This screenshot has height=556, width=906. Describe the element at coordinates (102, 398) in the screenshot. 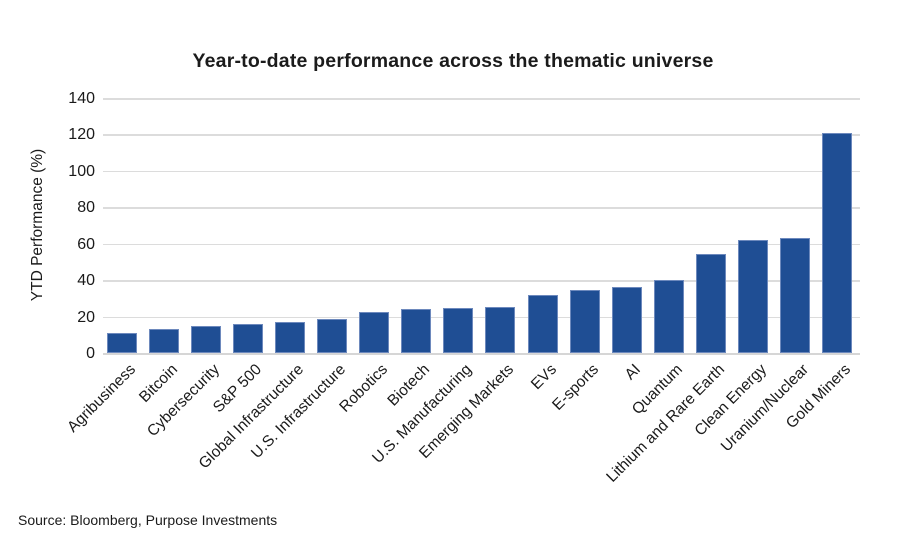

I see `x-tick-label: Agribusiness` at that location.